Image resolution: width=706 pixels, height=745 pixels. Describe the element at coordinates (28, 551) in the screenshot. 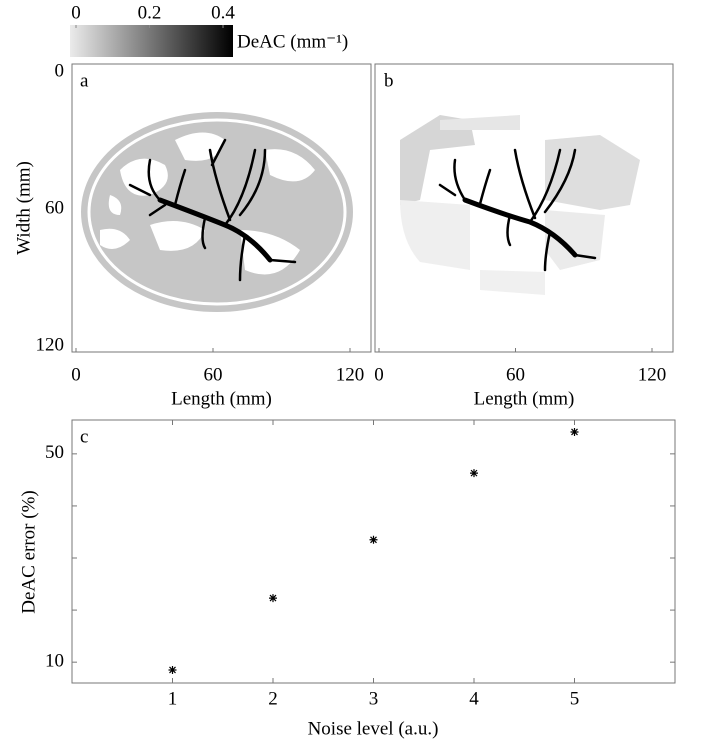

I see `y-axis-label: DeAC error (%)` at that location.